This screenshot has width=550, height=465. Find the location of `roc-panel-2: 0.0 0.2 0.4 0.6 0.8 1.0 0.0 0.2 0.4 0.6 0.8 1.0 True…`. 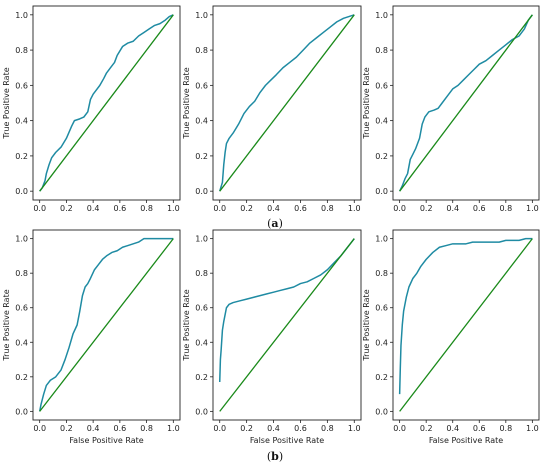

roc-panel-2: 0.0 0.2 0.4 0.6 0.8 1.0 0.0 0.2 0.4 0.6 0.8 1.0 True… is located at coordinates (272, 109).